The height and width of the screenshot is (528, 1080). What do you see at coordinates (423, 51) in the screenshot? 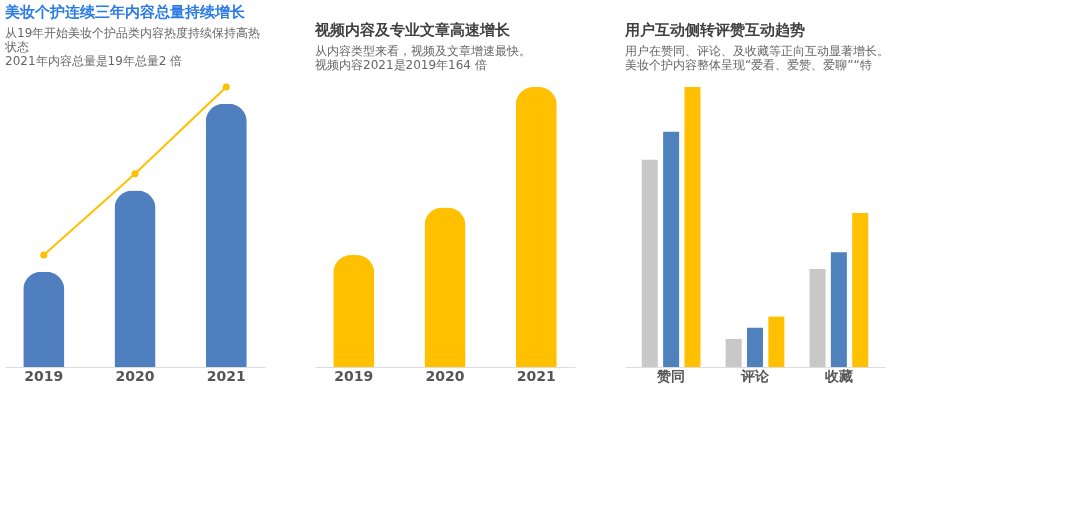
I see `chart-subtitle: 从内容类型来看，视频及文章增速最快。` at bounding box center [423, 51].